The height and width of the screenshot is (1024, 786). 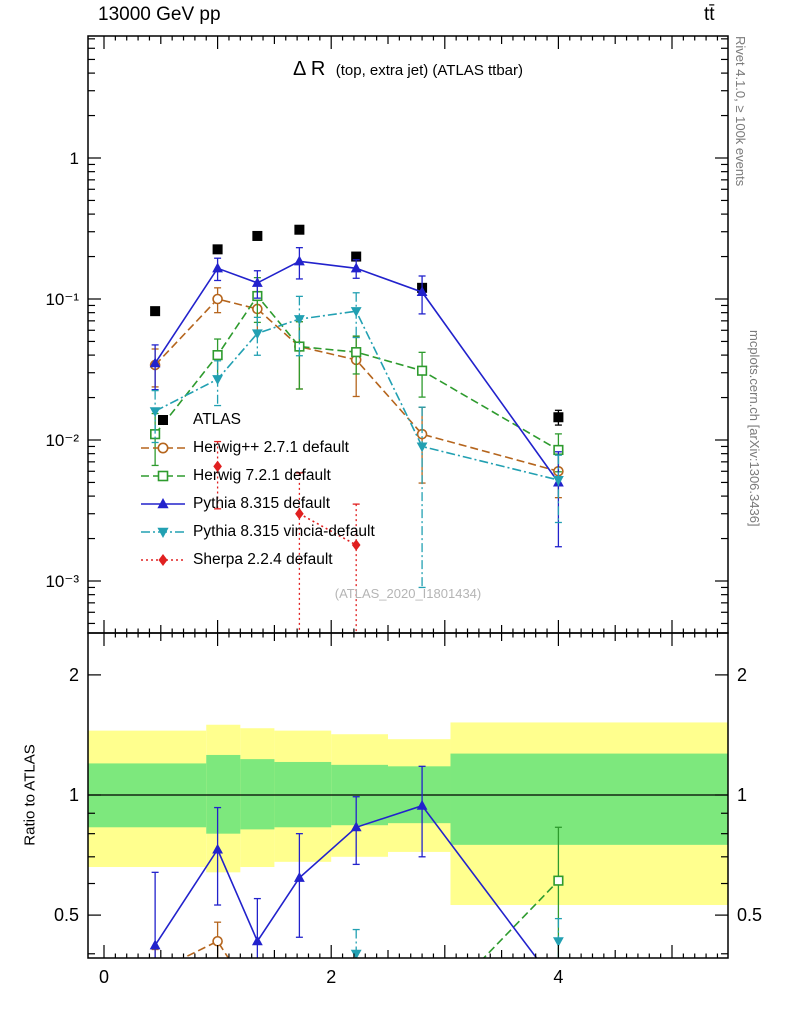 I want to click on y-tick-label: 10⁻², so click(x=62, y=440).